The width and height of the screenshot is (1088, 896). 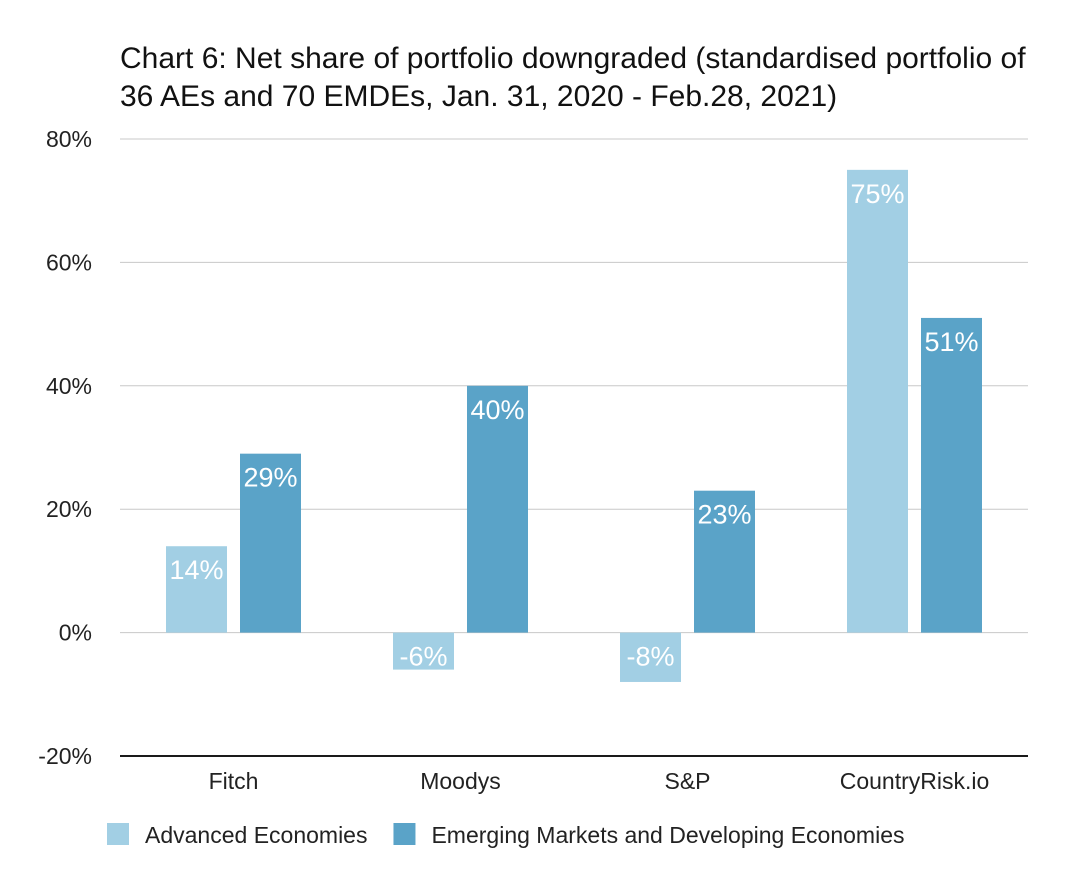 I want to click on y-tick-label: 80%, so click(x=69, y=139).